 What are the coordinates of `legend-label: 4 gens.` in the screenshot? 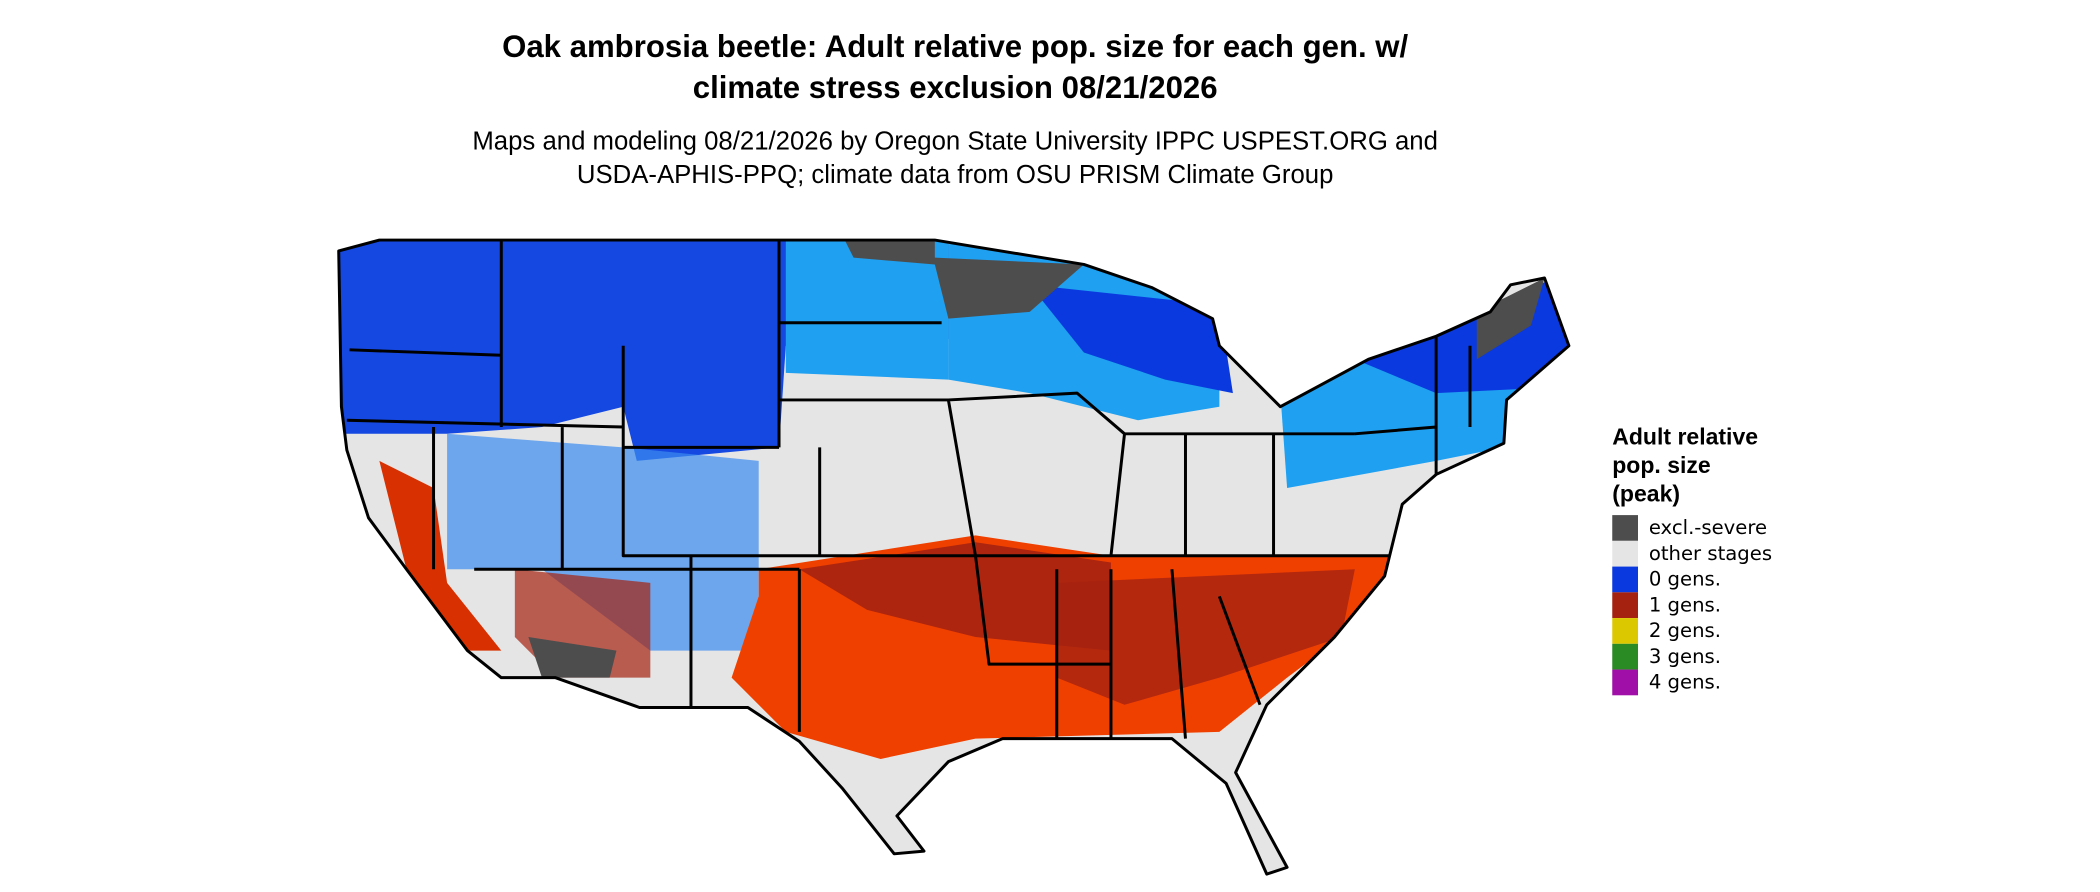 It's located at (1685, 682).